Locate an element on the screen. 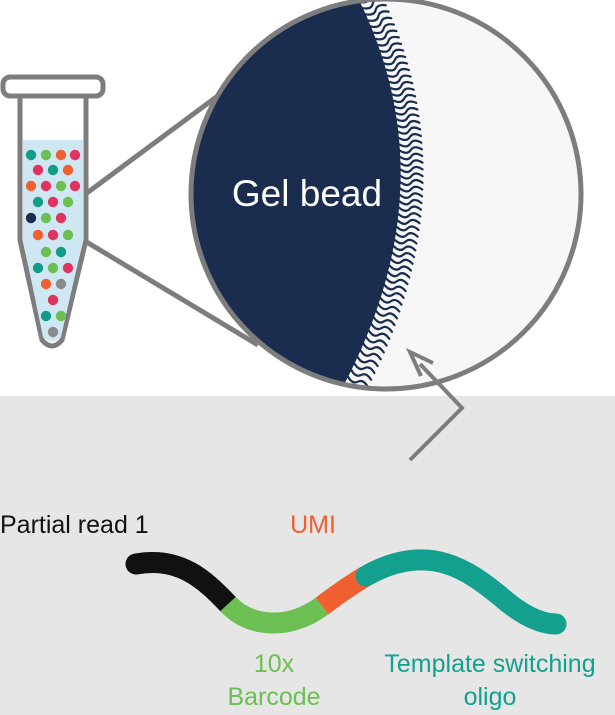 The height and width of the screenshot is (715, 615). arrow-shaft is located at coordinates (436, 412).